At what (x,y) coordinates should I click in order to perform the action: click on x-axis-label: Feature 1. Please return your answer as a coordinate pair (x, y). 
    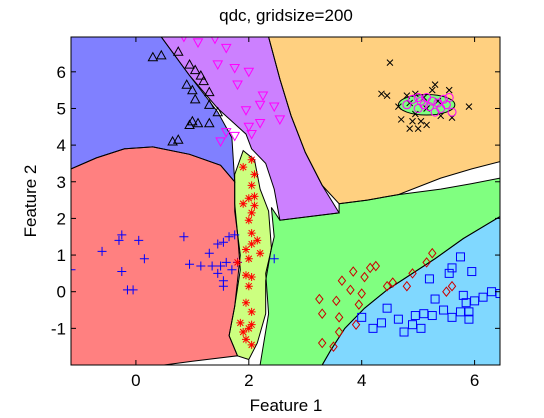
    Looking at the image, I should click on (286, 405).